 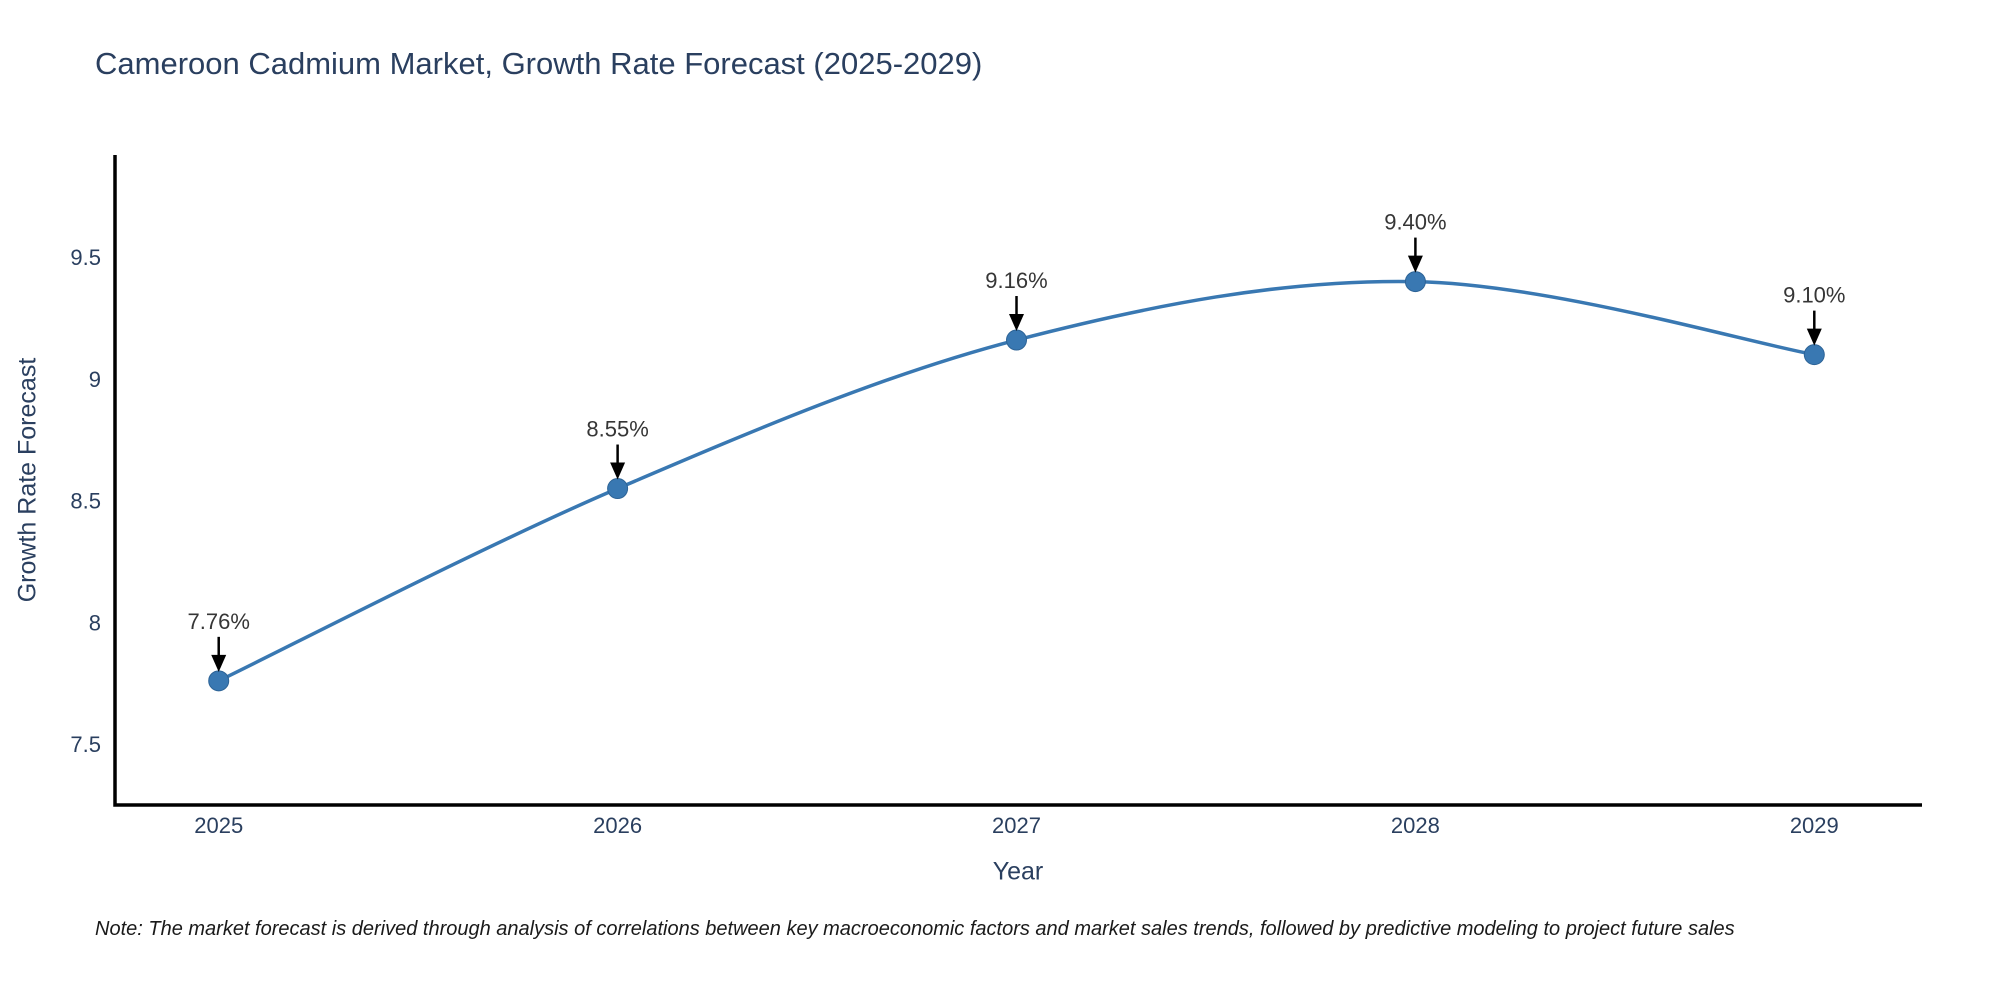 I want to click on y-tick-label: 8.5, so click(x=85, y=501).